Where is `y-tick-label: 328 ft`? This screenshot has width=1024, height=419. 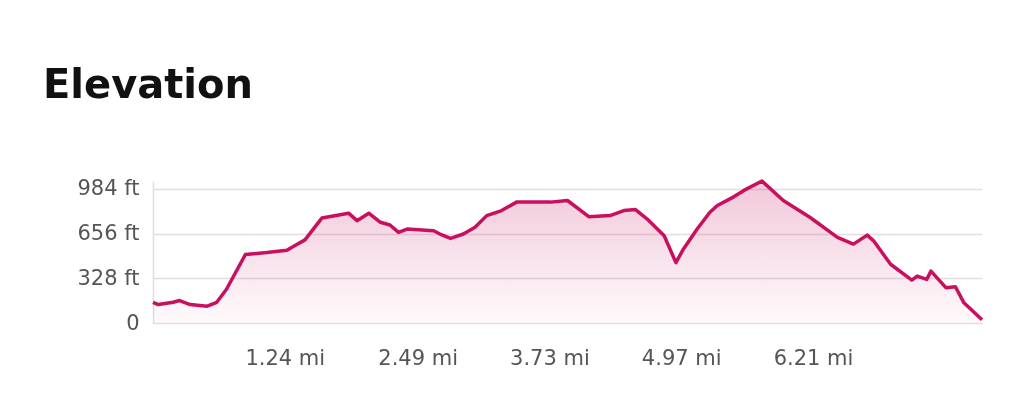
y-tick-label: 328 ft is located at coordinates (108, 277).